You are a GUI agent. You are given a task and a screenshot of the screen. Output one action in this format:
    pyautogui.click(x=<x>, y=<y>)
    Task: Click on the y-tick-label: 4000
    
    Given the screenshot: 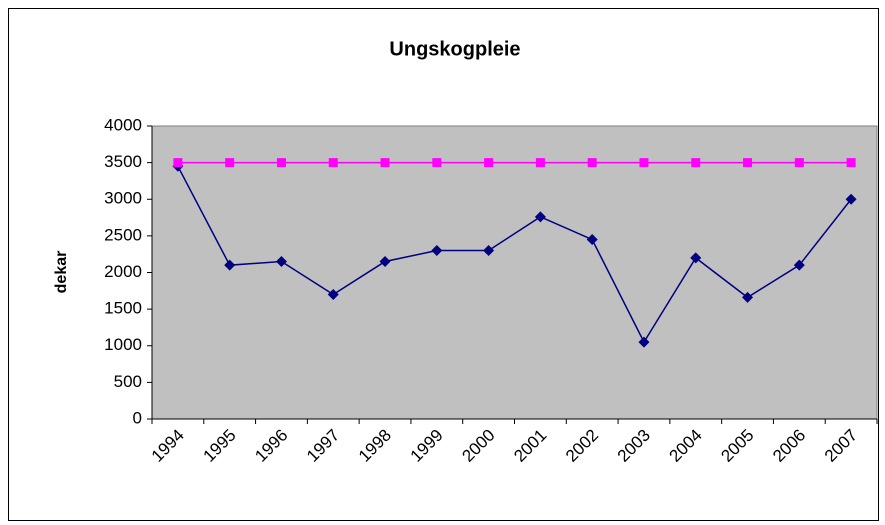 What is the action you would take?
    pyautogui.click(x=123, y=124)
    